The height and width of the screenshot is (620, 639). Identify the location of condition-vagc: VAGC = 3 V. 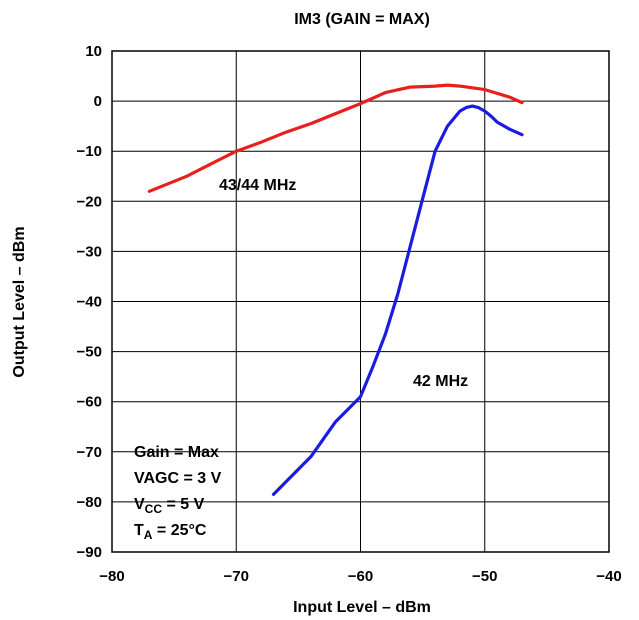
(178, 478).